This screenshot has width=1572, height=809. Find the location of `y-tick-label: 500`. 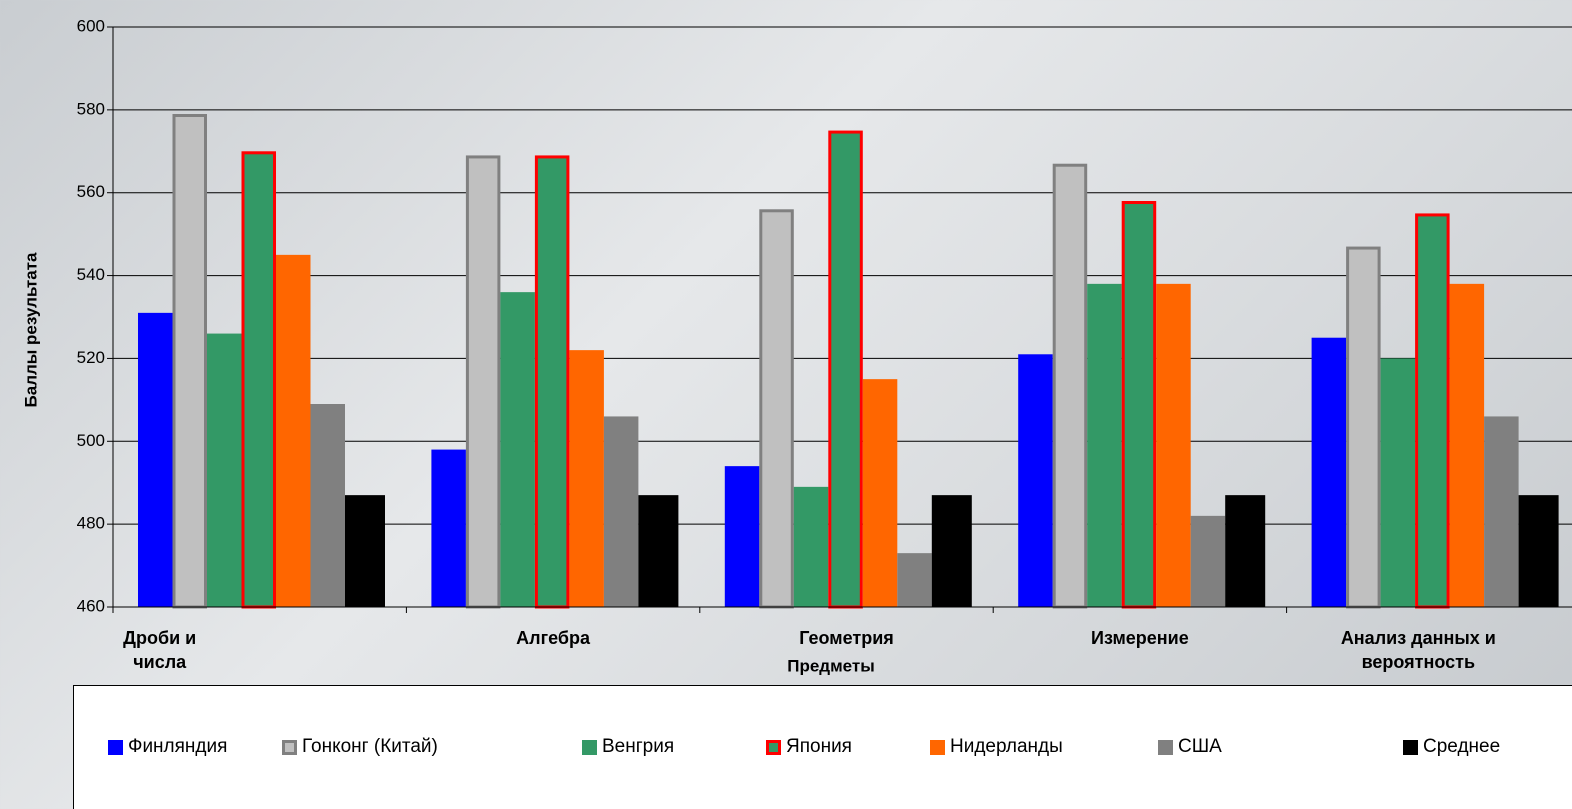

y-tick-label: 500 is located at coordinates (91, 440).